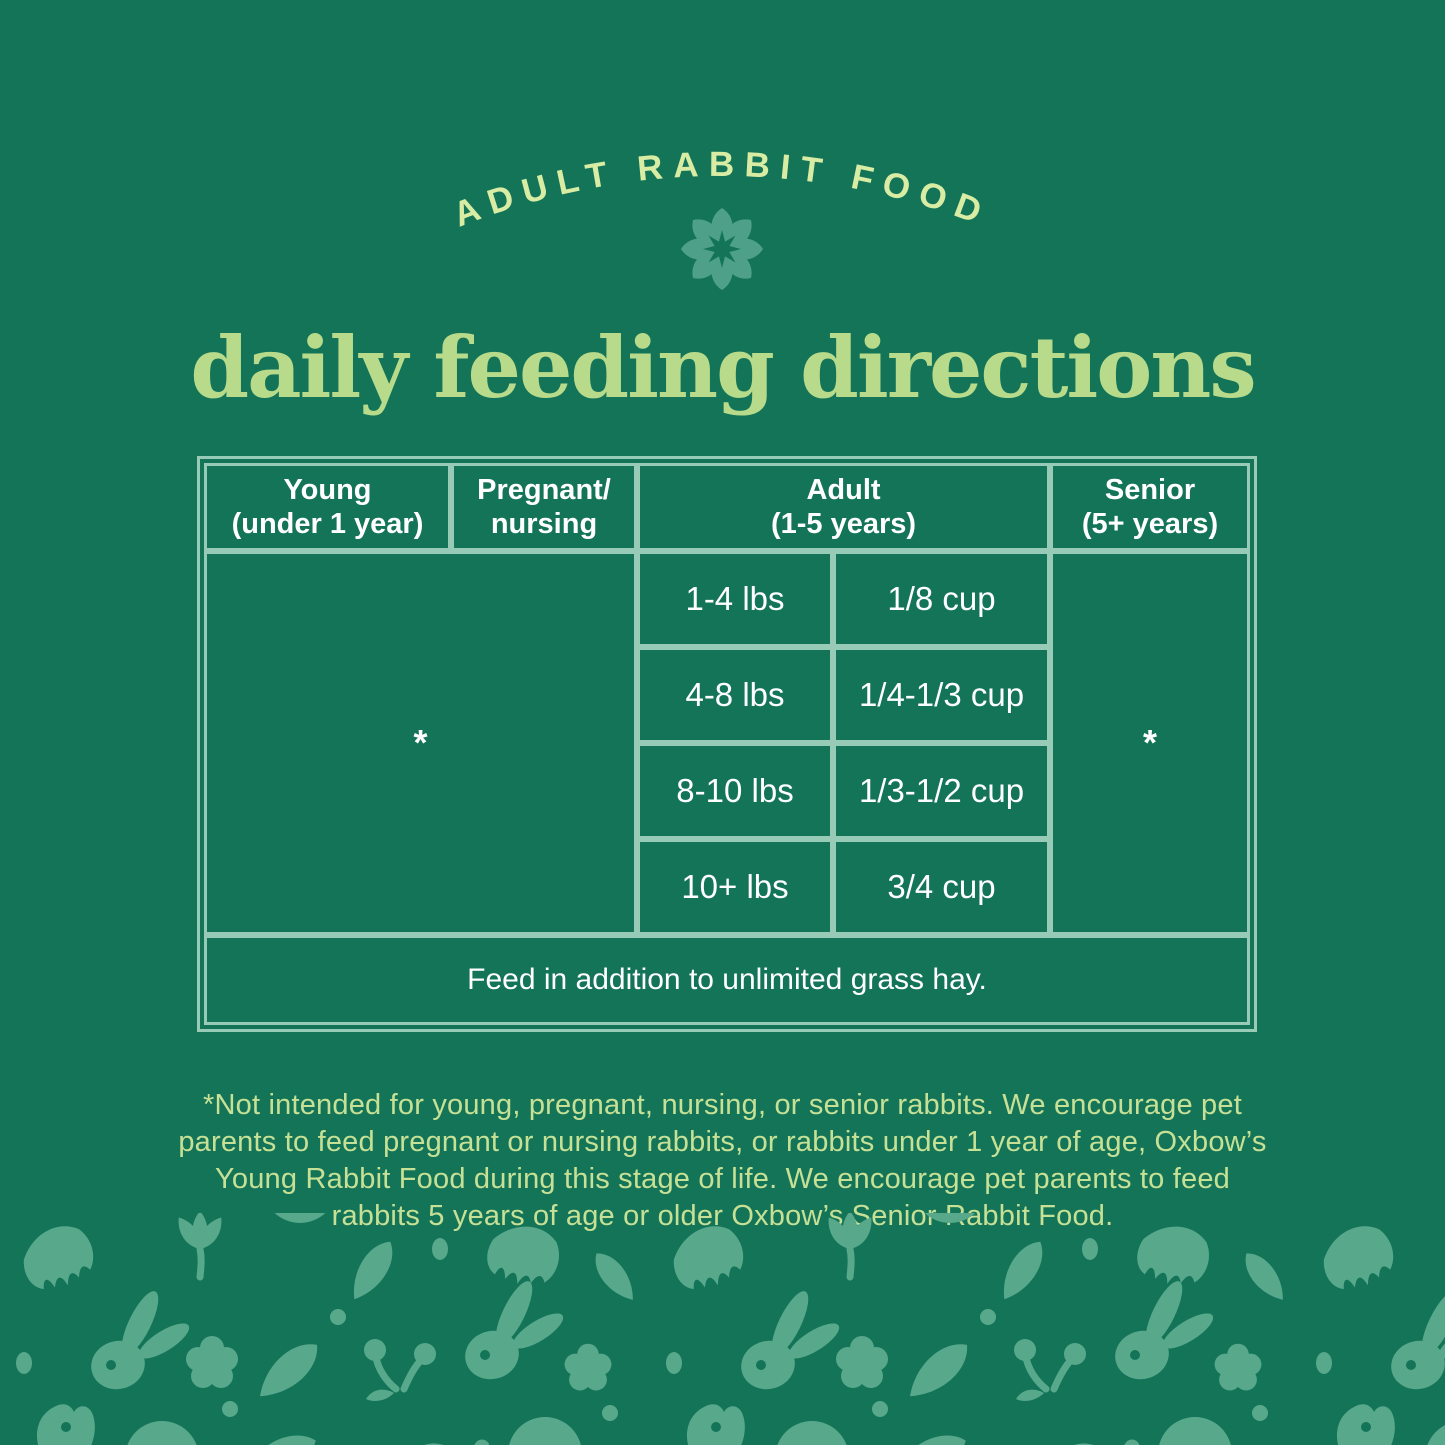 This screenshot has width=1445, height=1445. What do you see at coordinates (722, 249) in the screenshot?
I see `flower-icon` at bounding box center [722, 249].